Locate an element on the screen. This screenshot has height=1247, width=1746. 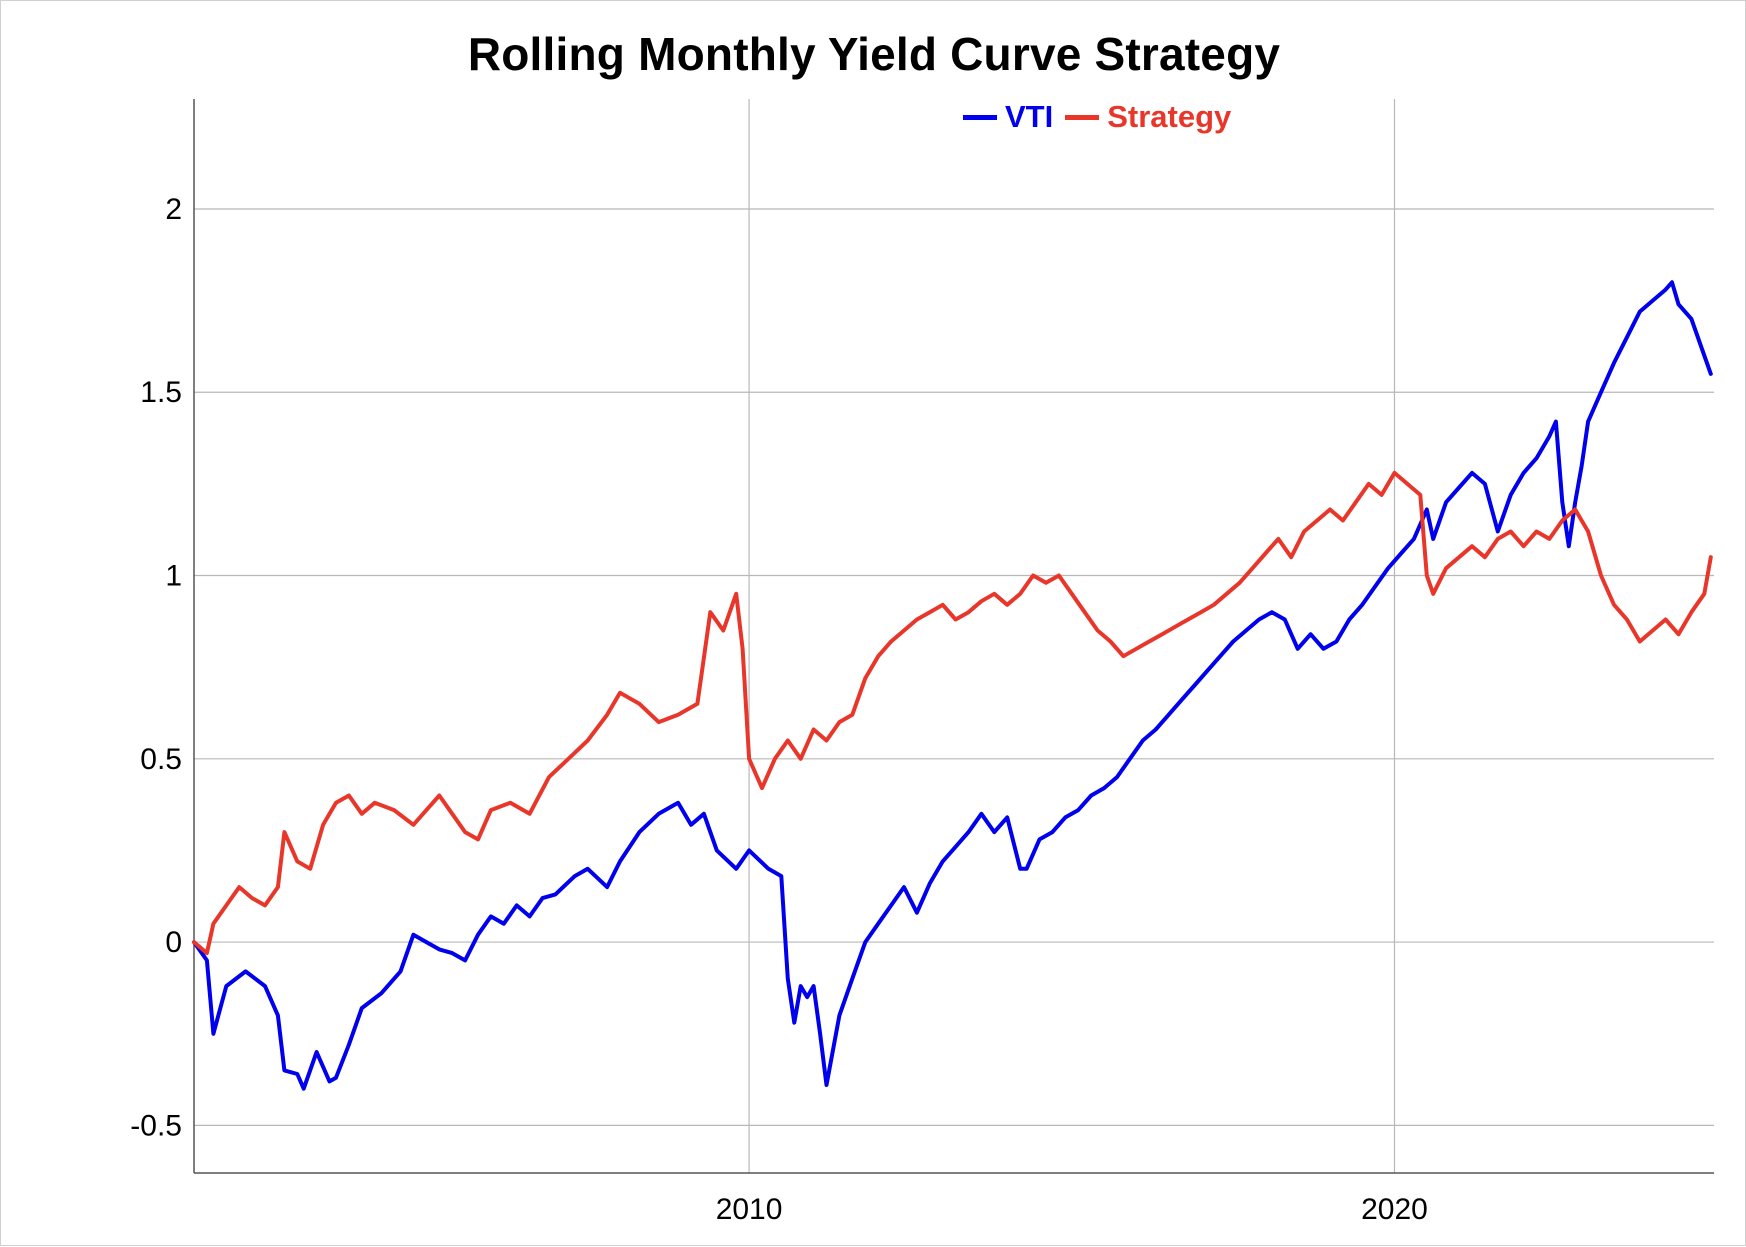
legend-item-strategy: Strategy is located at coordinates (1148, 117).